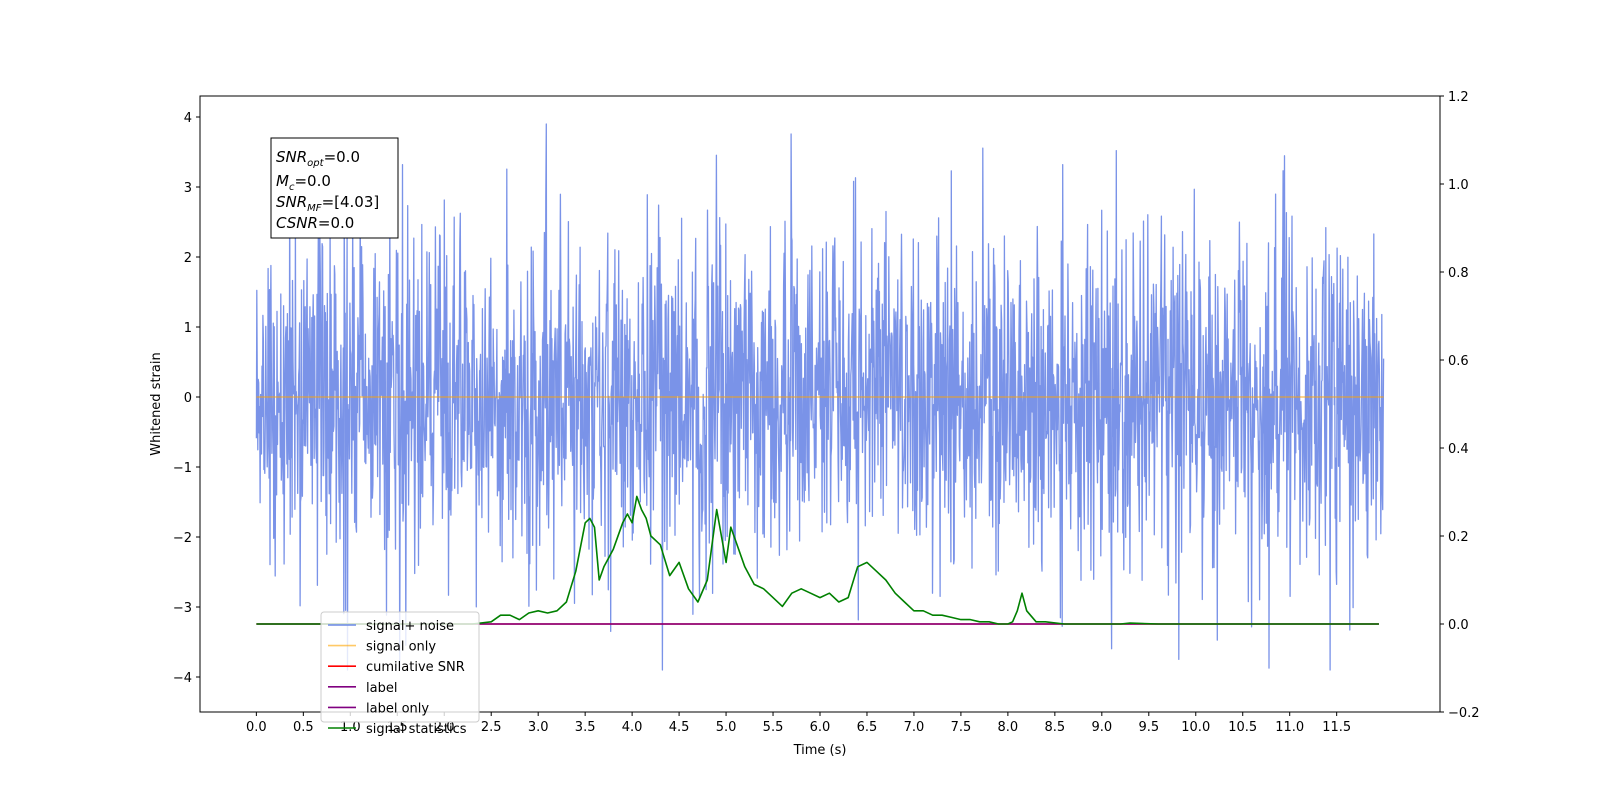 Image resolution: width=1600 pixels, height=800 pixels. Describe the element at coordinates (1148, 727) in the screenshot. I see `x-tick-label: 9.5` at that location.